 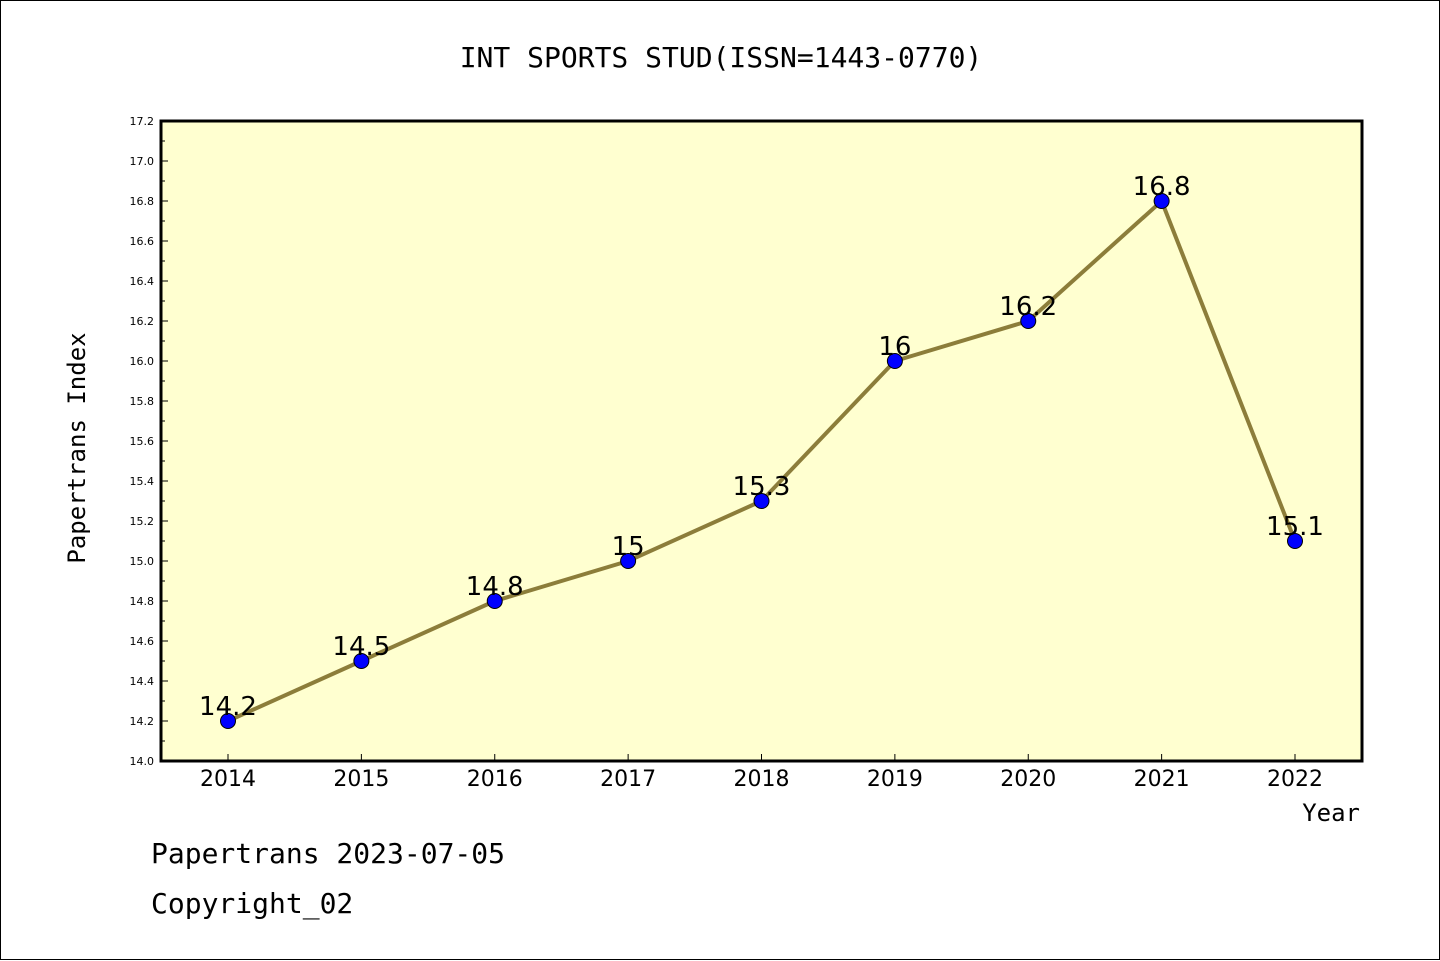 What do you see at coordinates (762, 779) in the screenshot?
I see `x-tick-label: 2018` at bounding box center [762, 779].